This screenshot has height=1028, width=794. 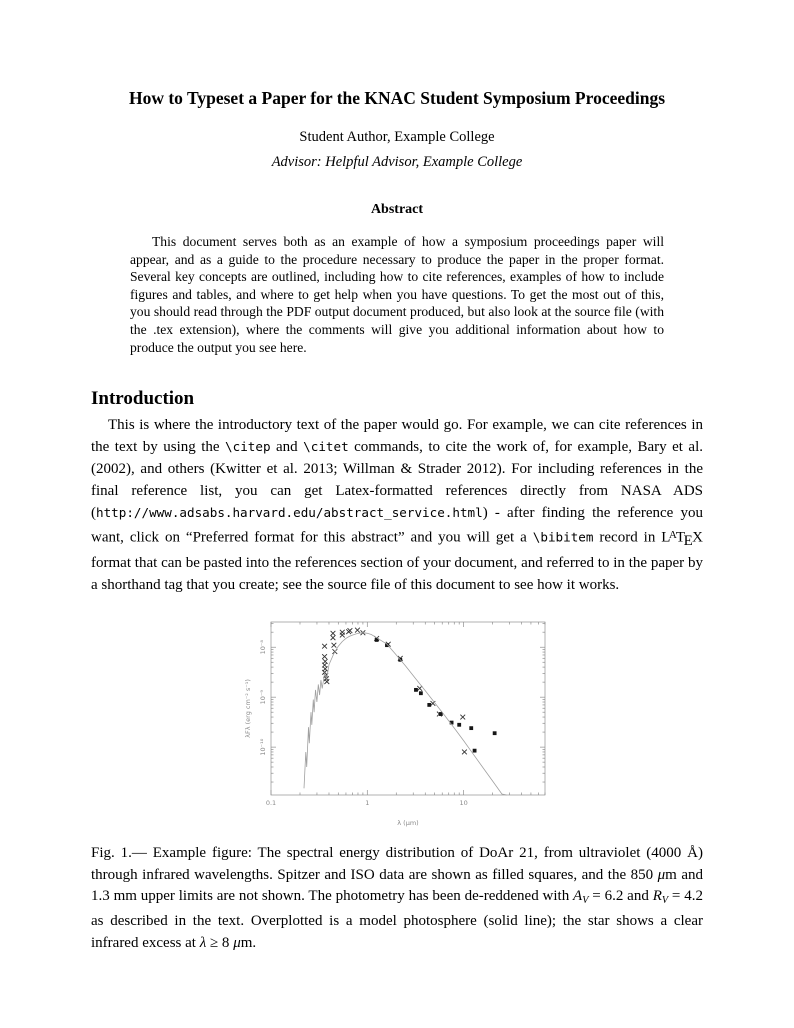 I want to click on series-x, so click(x=394, y=691).